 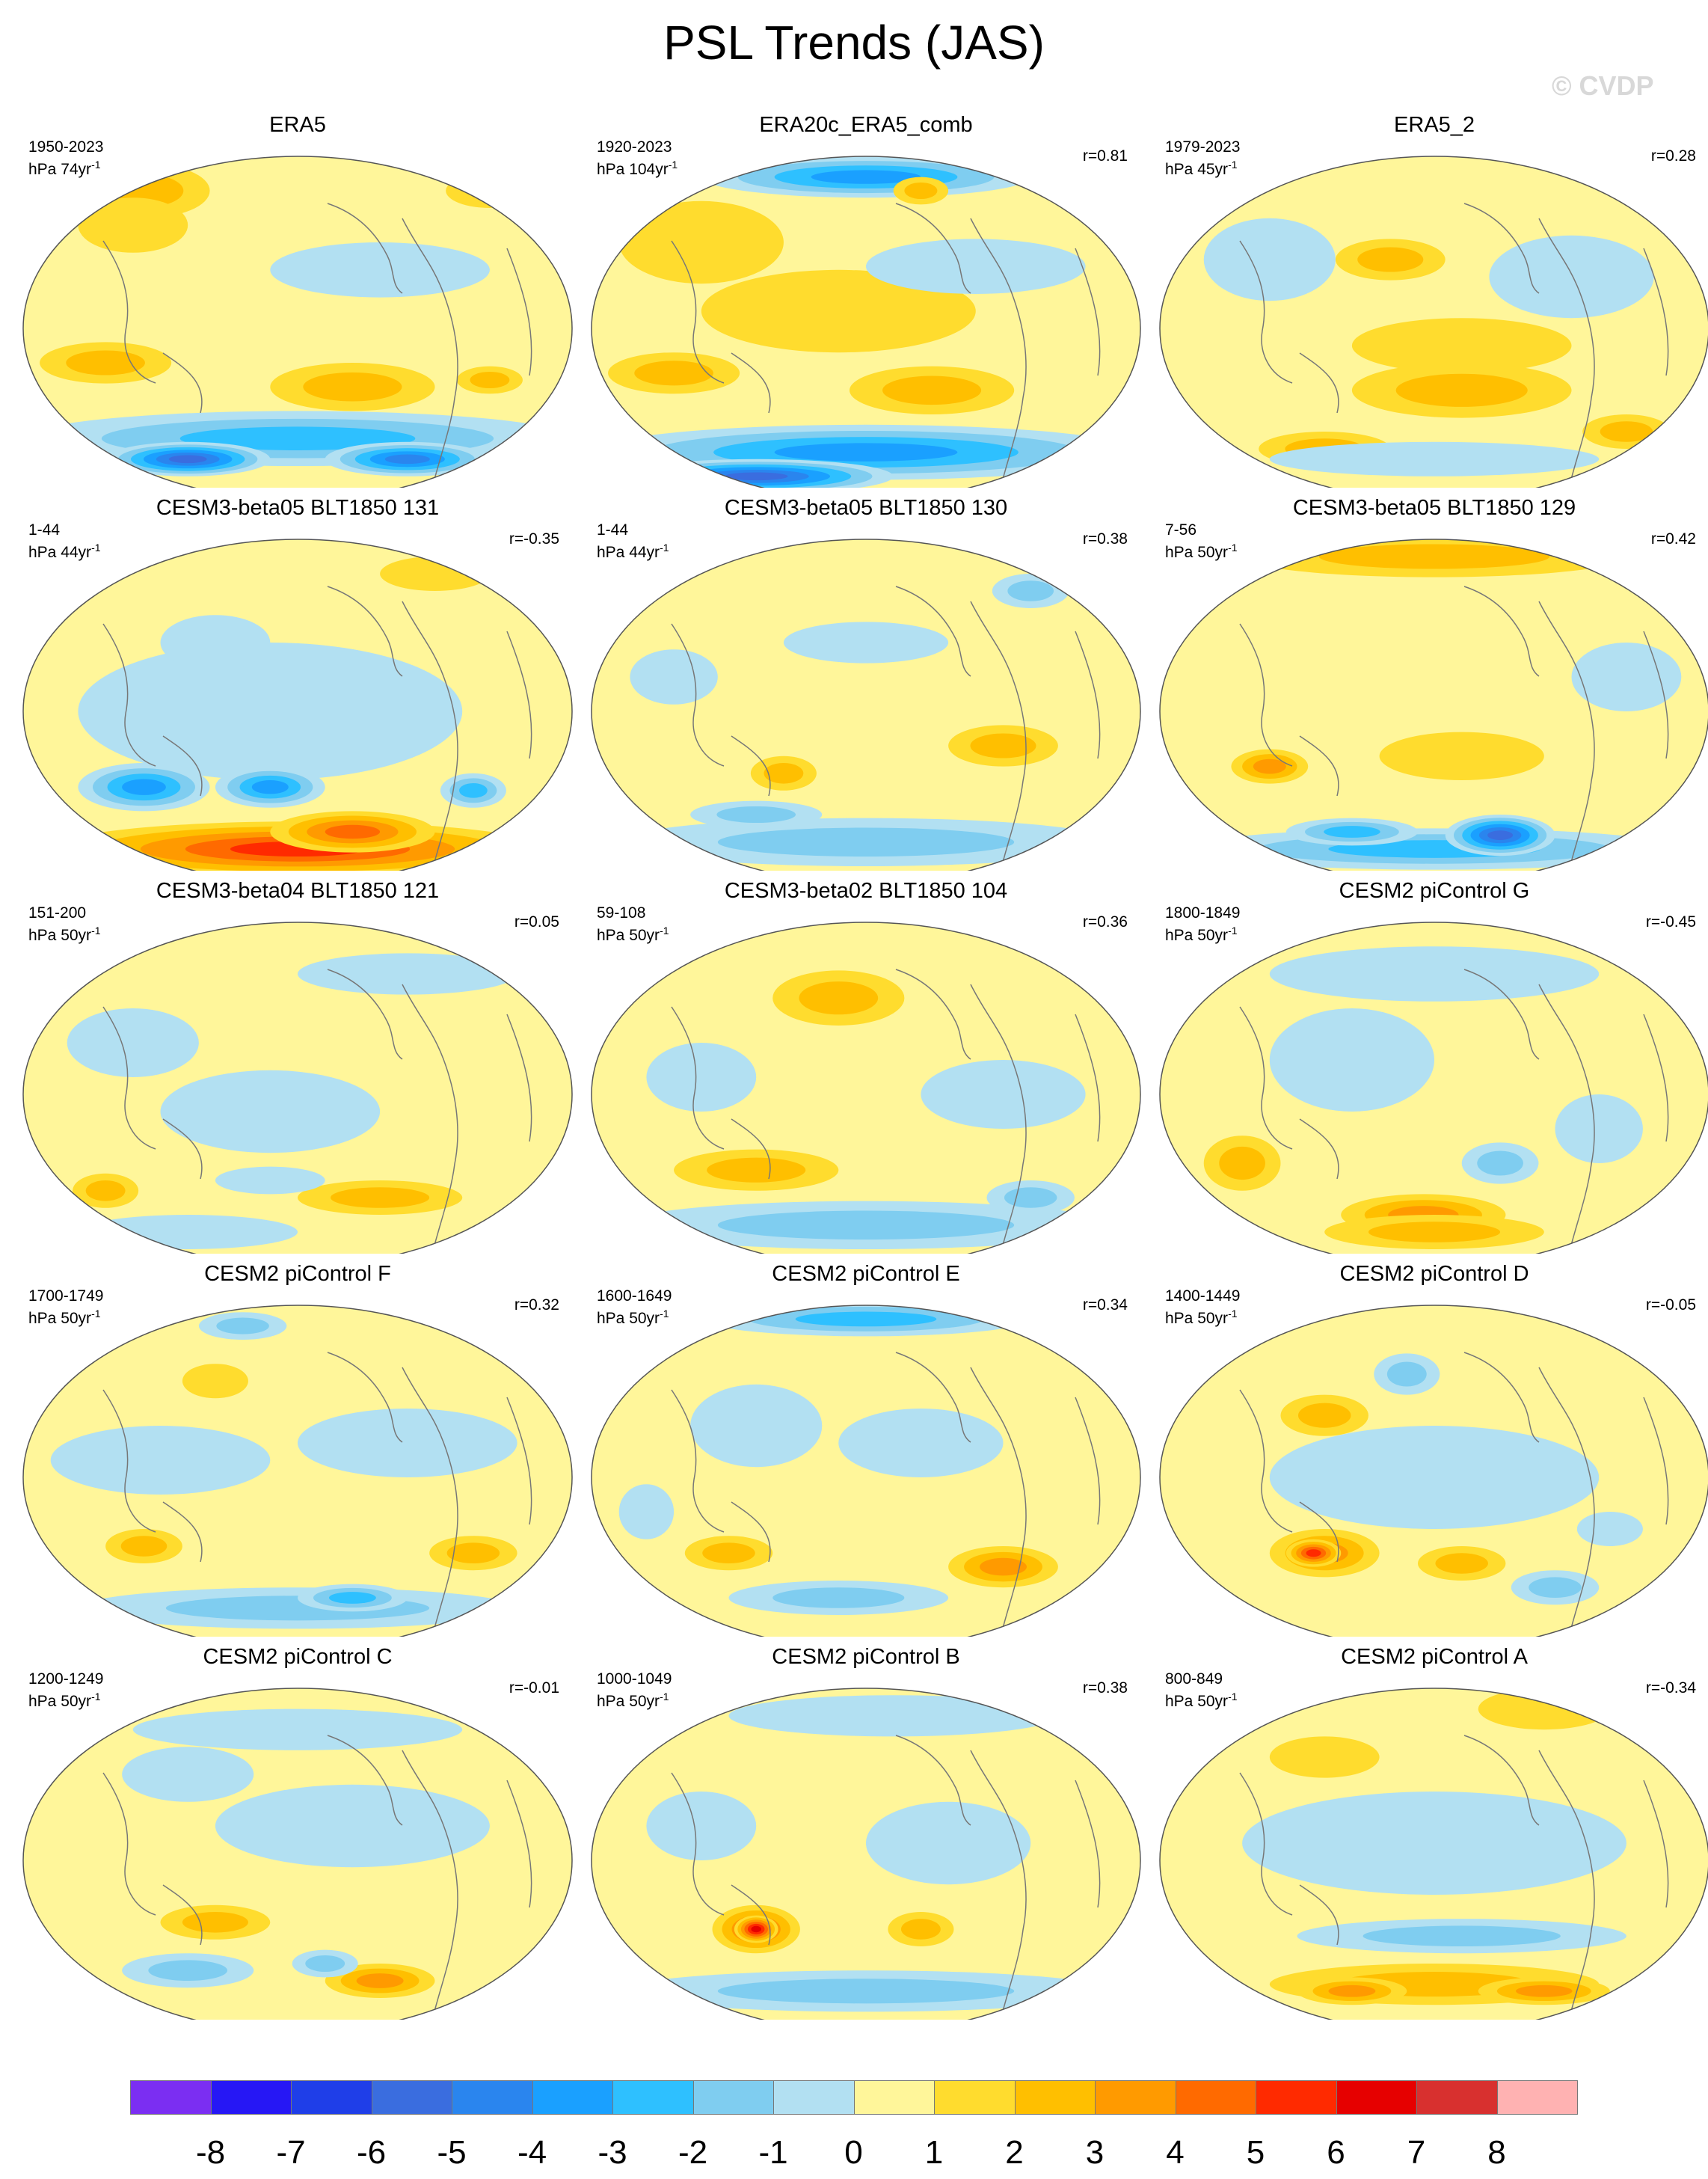 I want to click on units-exponent: -1, so click(x=96, y=931).